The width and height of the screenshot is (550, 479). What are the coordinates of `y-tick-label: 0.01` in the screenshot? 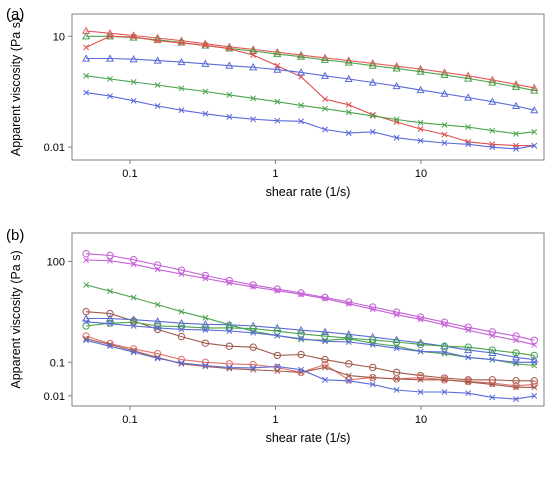 It's located at (54, 148).